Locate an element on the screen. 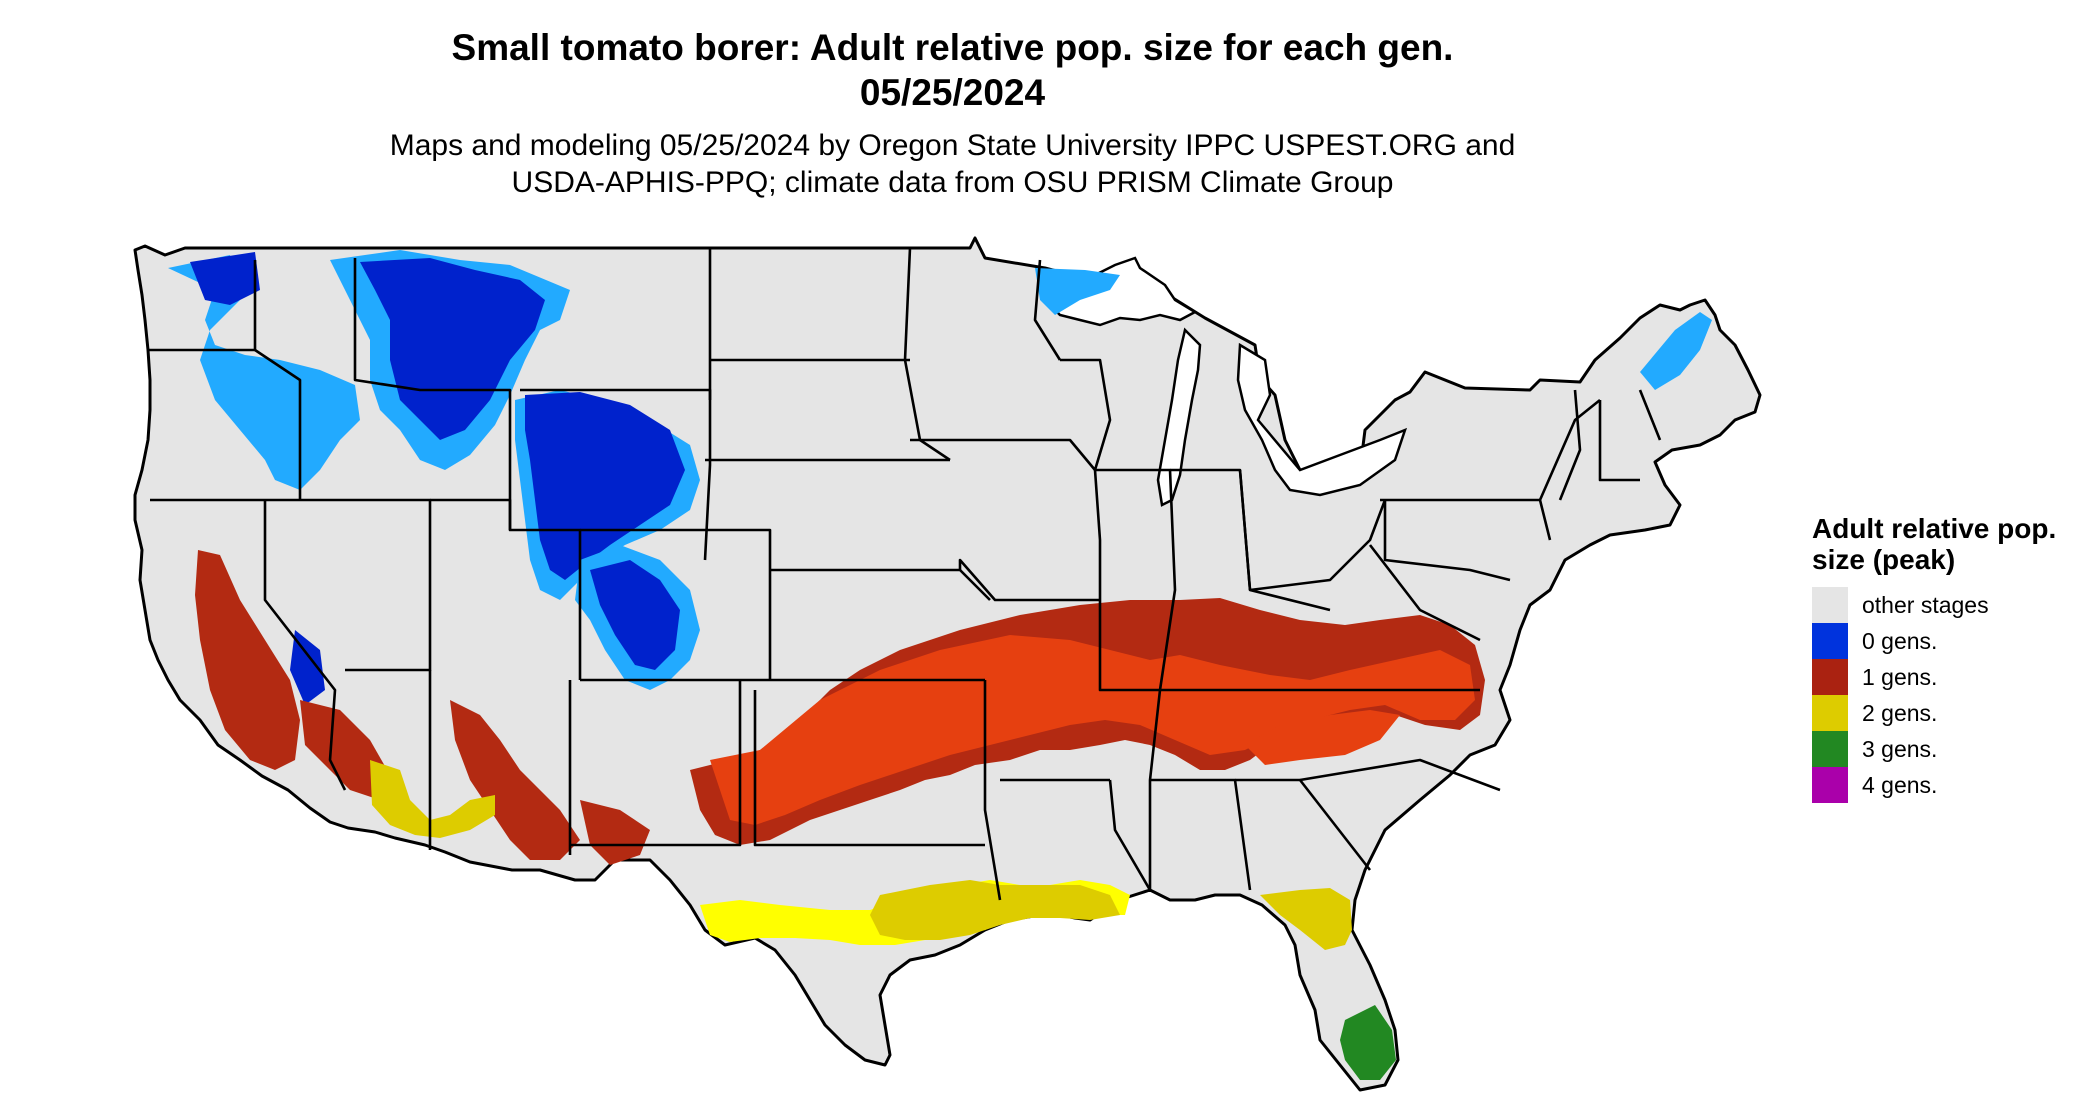 The width and height of the screenshot is (2100, 1120). legend-label: 3 gens. is located at coordinates (1900, 748).